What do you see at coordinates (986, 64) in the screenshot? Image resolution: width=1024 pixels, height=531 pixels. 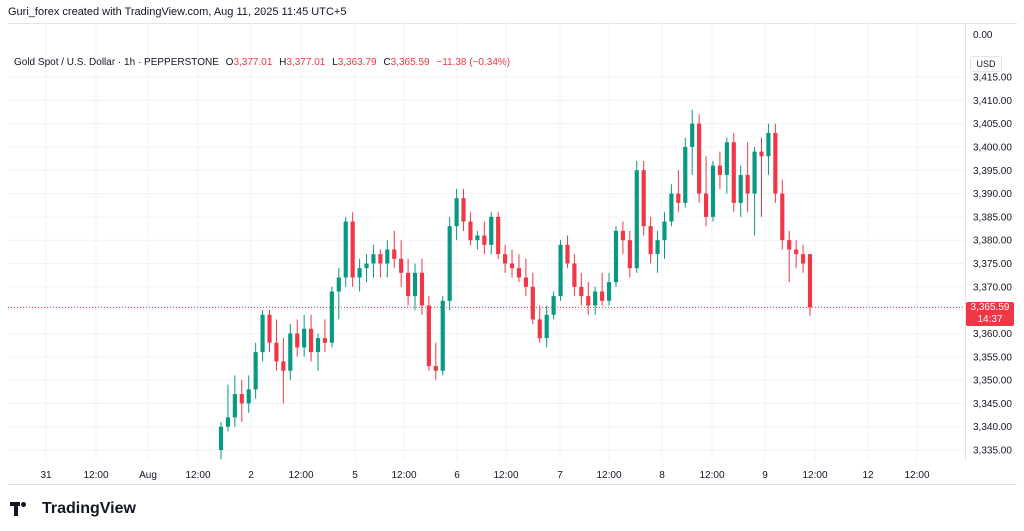 I see `currency-button: USD` at bounding box center [986, 64].